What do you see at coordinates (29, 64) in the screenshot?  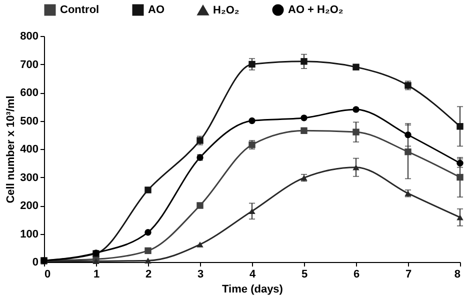 I see `y-tick-label: 700` at bounding box center [29, 64].